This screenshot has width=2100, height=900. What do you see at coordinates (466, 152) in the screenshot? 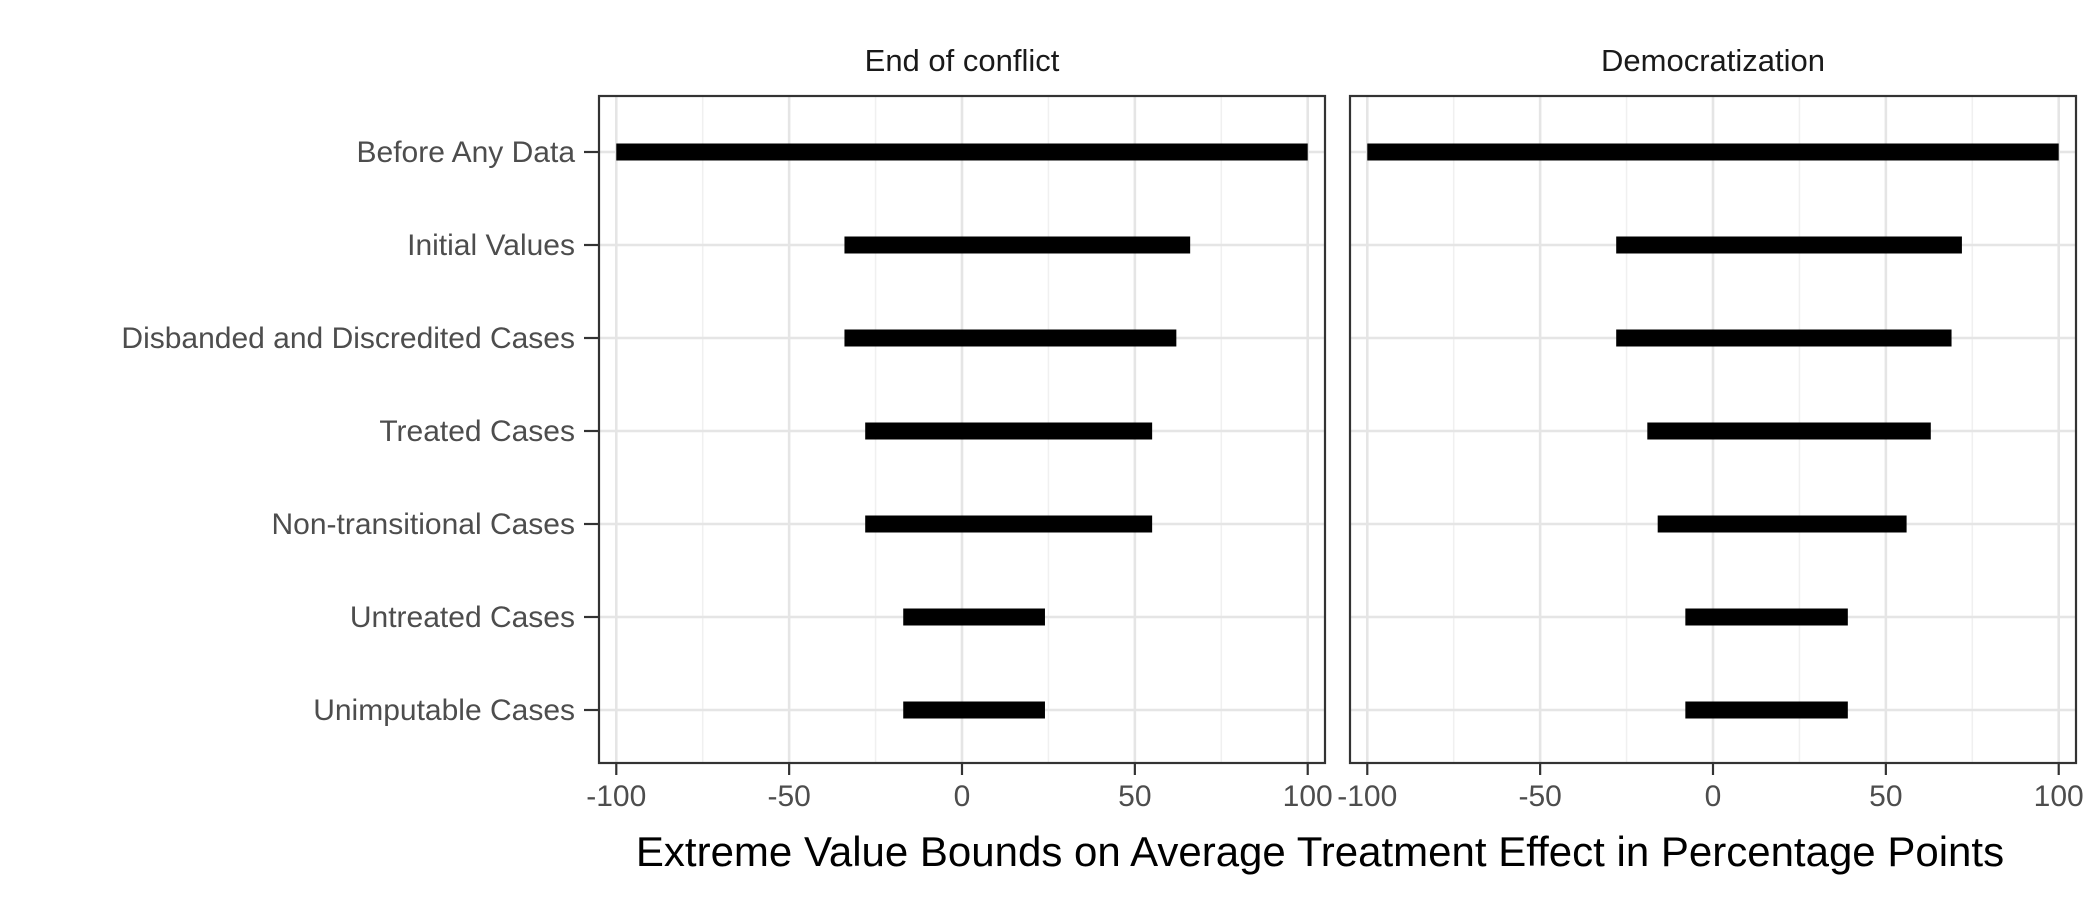
I see `y-tick-label: Before Any Data` at bounding box center [466, 152].